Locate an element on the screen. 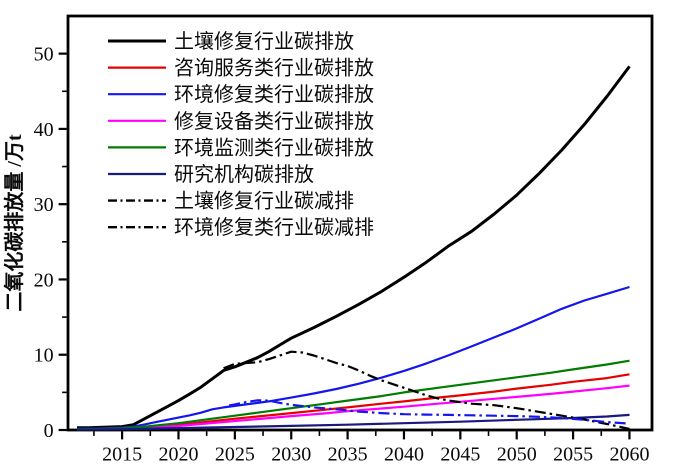  legend-label-5: 环境监测类行业碳排放 is located at coordinates (274, 147).